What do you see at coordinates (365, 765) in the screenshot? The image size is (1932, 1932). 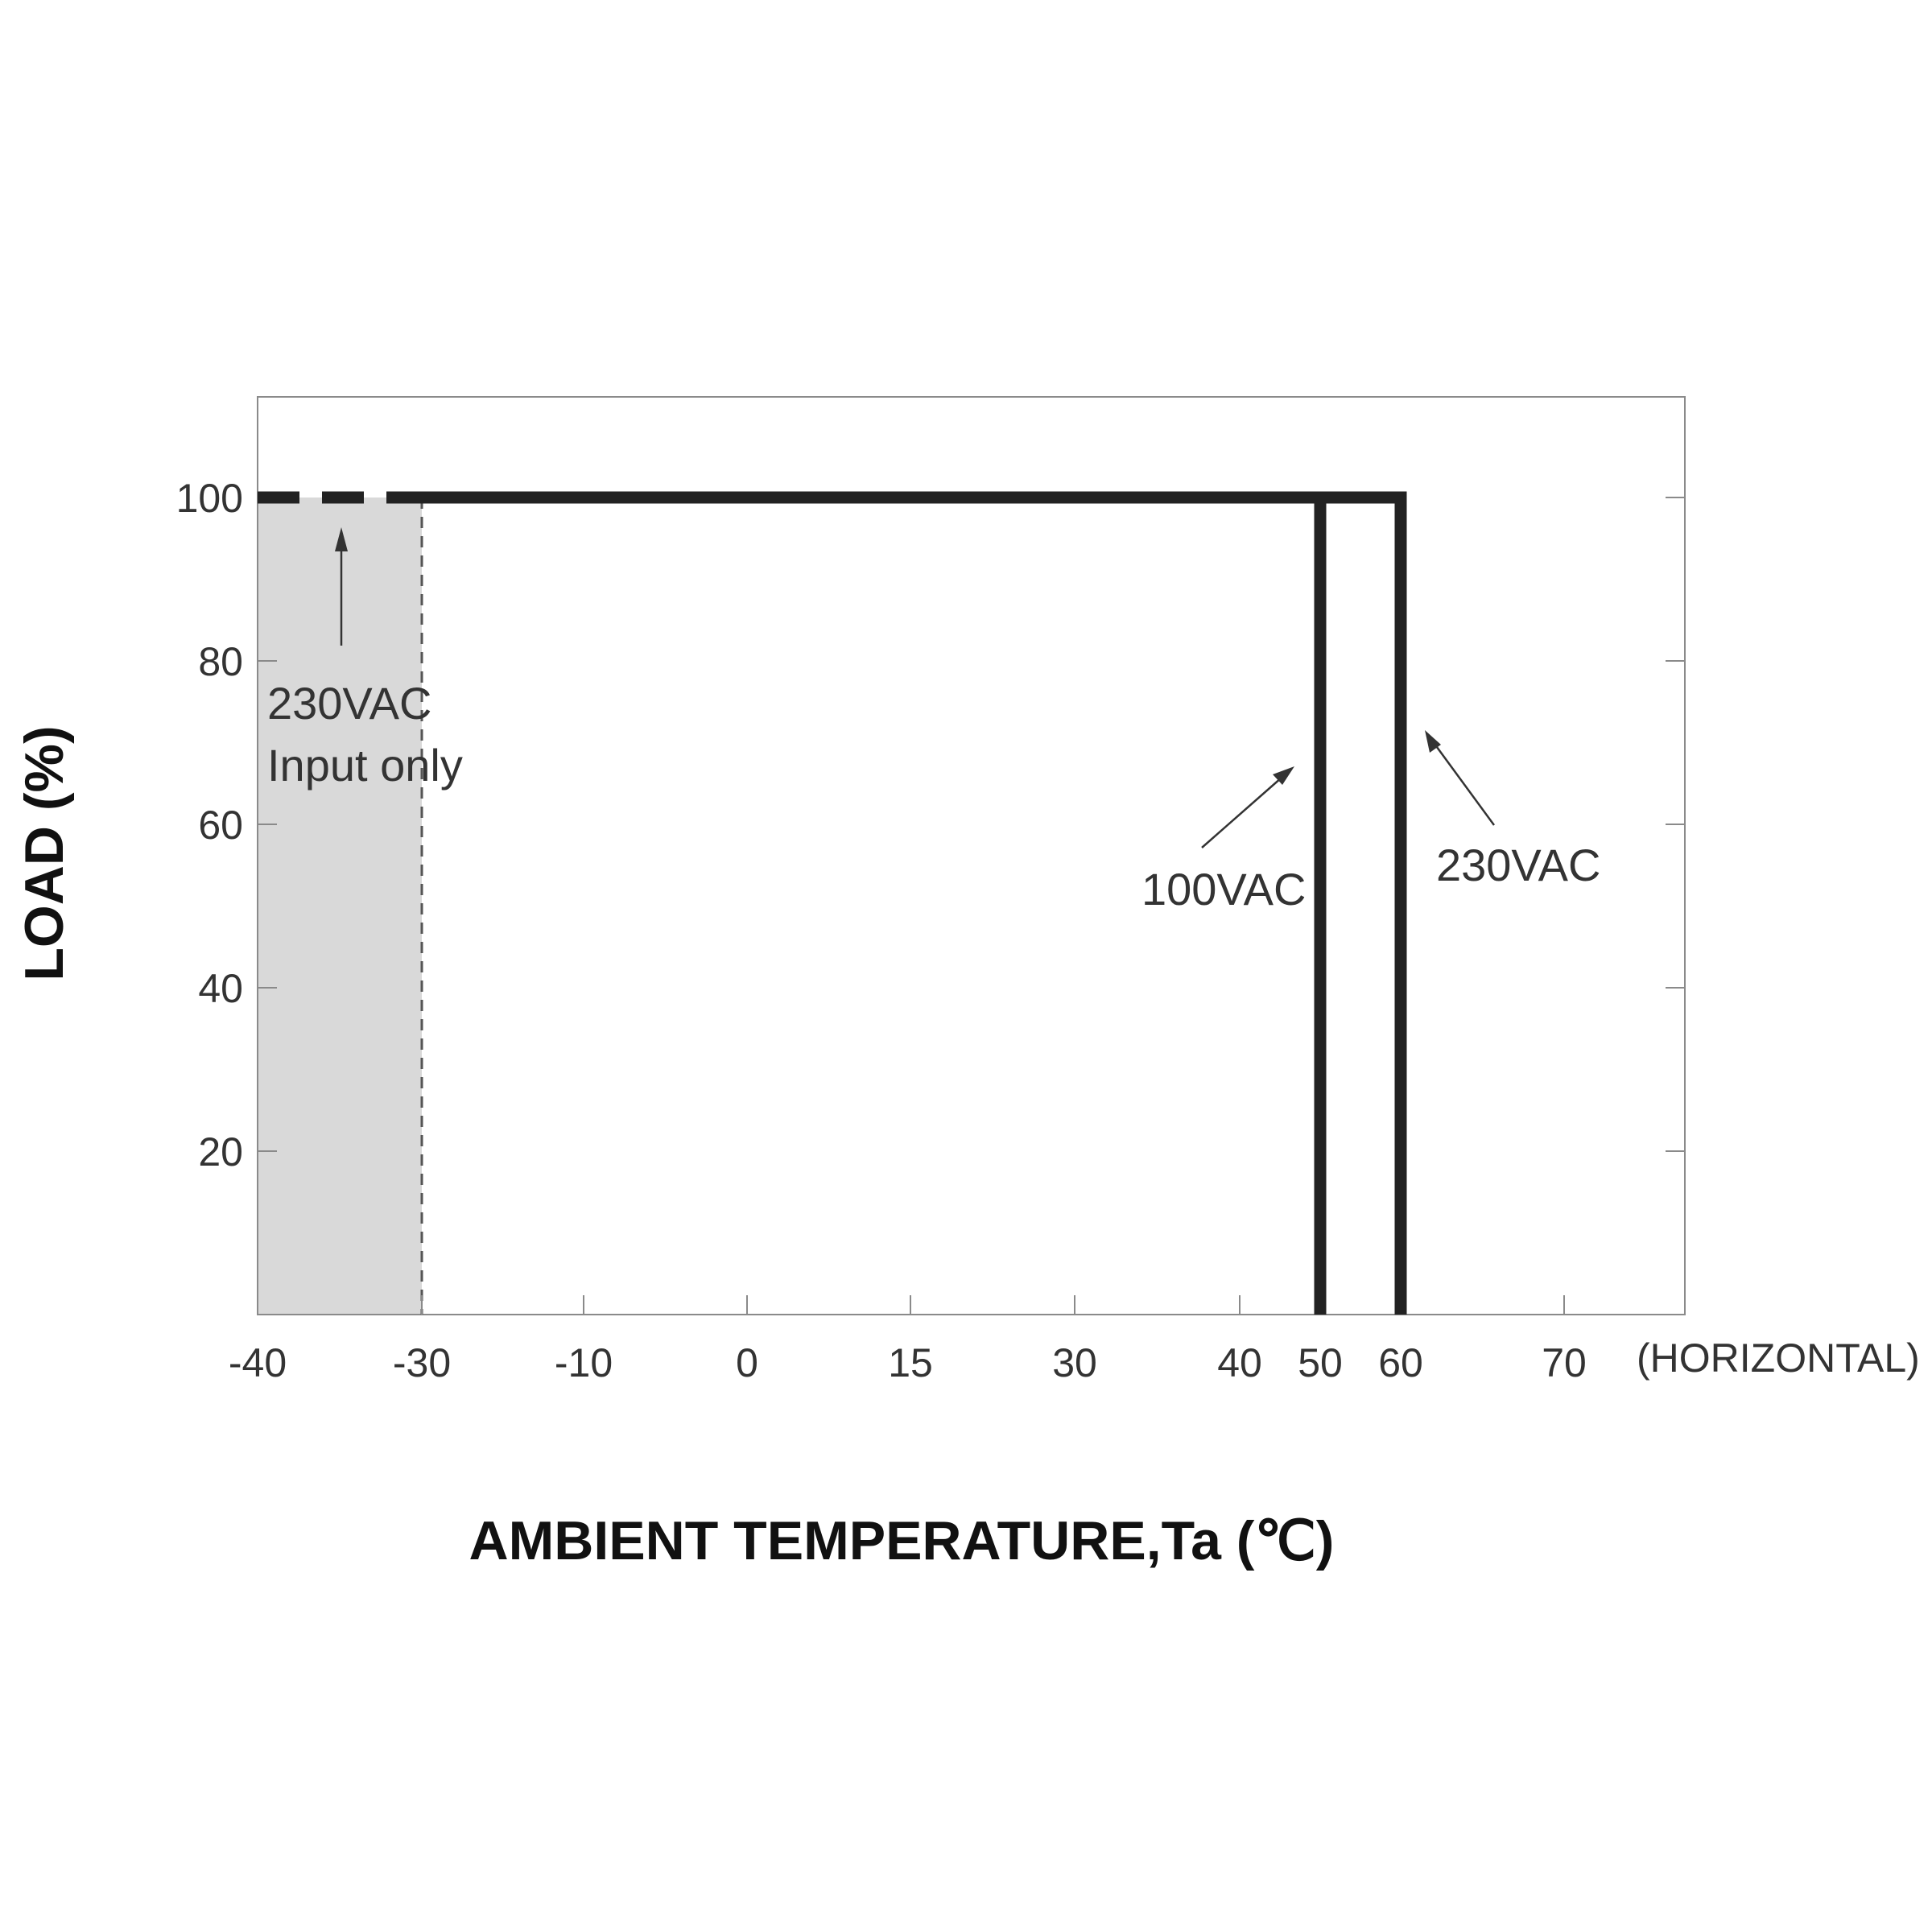 I see `annotation-input-only-text: Input only` at bounding box center [365, 765].